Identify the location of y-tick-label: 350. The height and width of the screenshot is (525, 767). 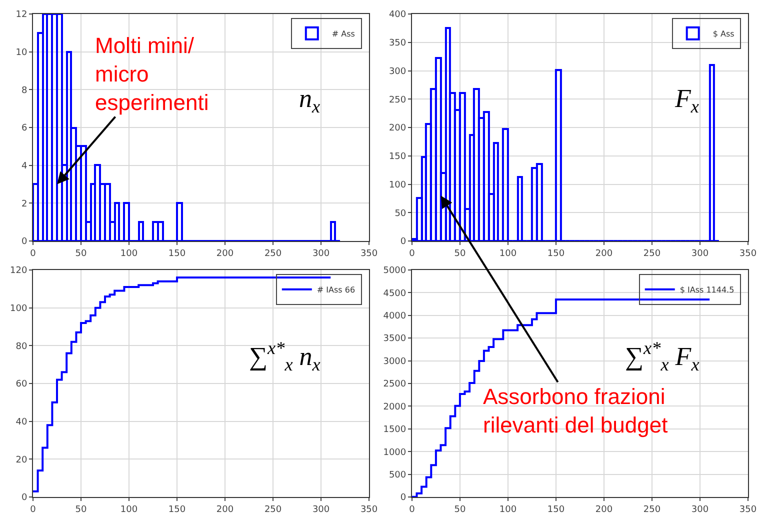
(397, 43).